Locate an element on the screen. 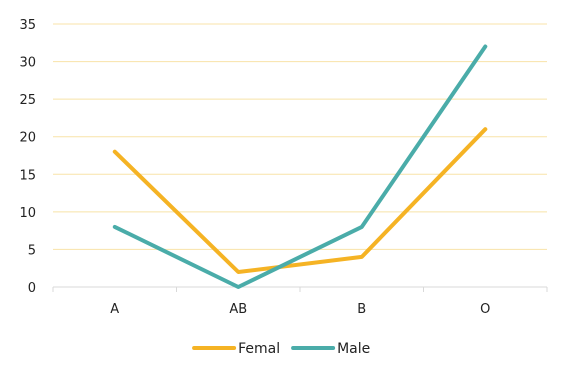 This screenshot has width=564, height=370. x-tick-label-a: A is located at coordinates (114, 309).